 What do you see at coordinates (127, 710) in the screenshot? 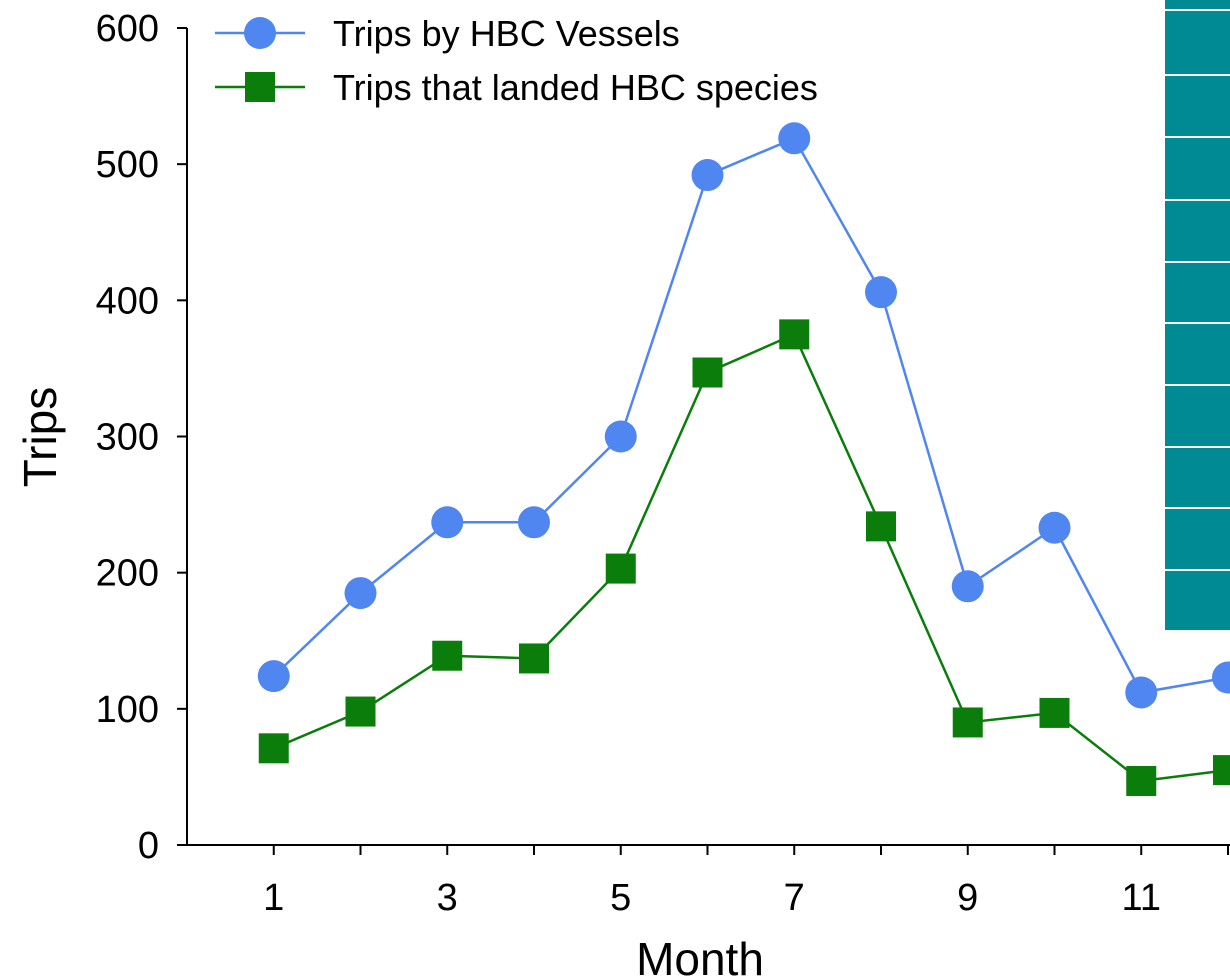
I see `y-tick-label: 100` at bounding box center [127, 710].